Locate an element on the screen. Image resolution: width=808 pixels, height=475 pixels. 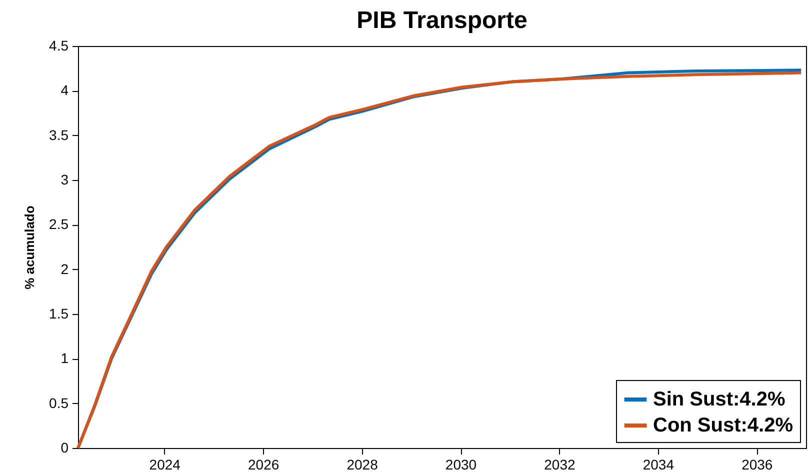
x-tick-label: 2028 is located at coordinates (362, 464).